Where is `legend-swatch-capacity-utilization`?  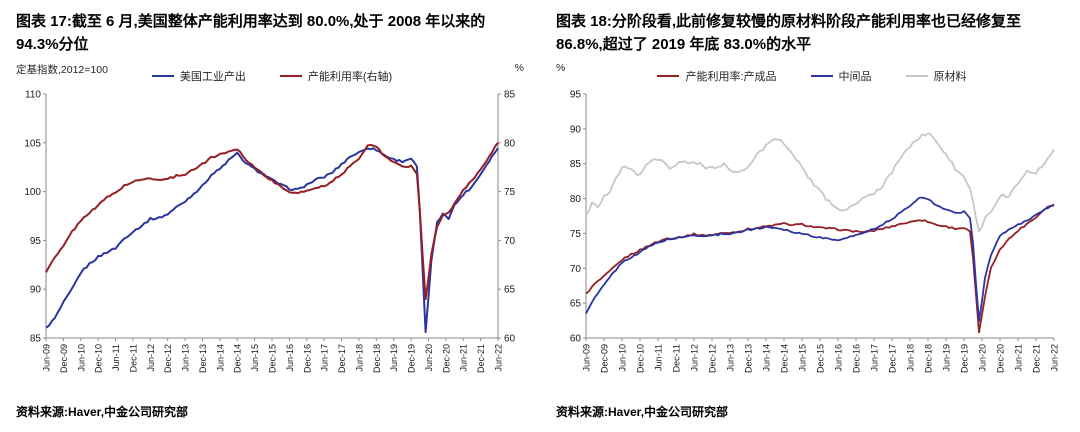 legend-swatch-capacity-utilization is located at coordinates (290, 76).